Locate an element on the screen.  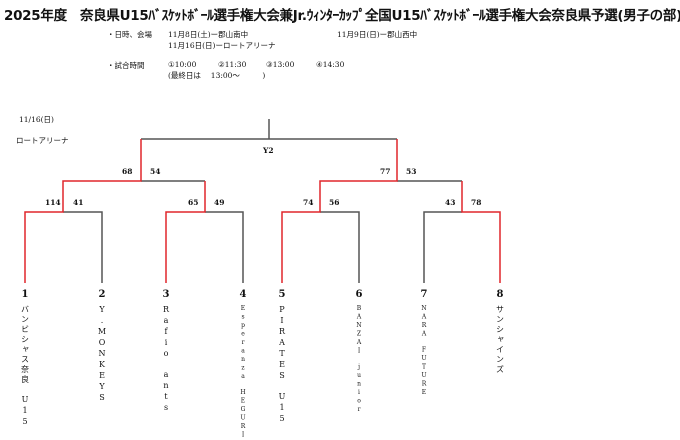
team-seed-2: 2 is located at coordinates (102, 294).